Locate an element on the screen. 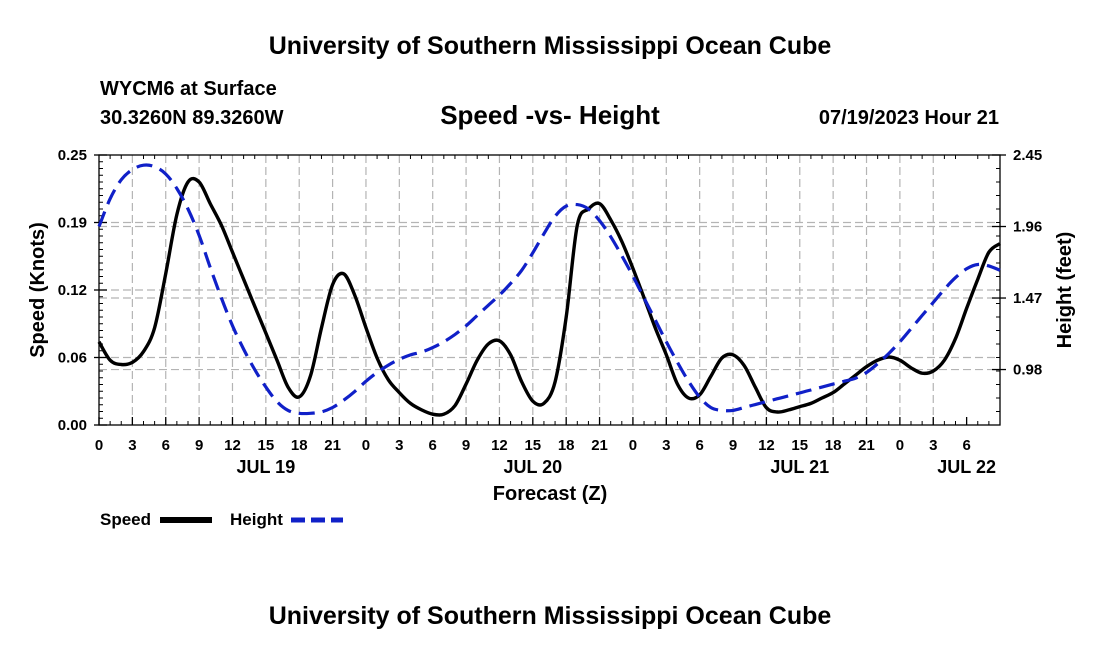 This screenshot has width=1100, height=650. forecast-datetime: 07/19/2023 Hour 21 is located at coordinates (909, 118).